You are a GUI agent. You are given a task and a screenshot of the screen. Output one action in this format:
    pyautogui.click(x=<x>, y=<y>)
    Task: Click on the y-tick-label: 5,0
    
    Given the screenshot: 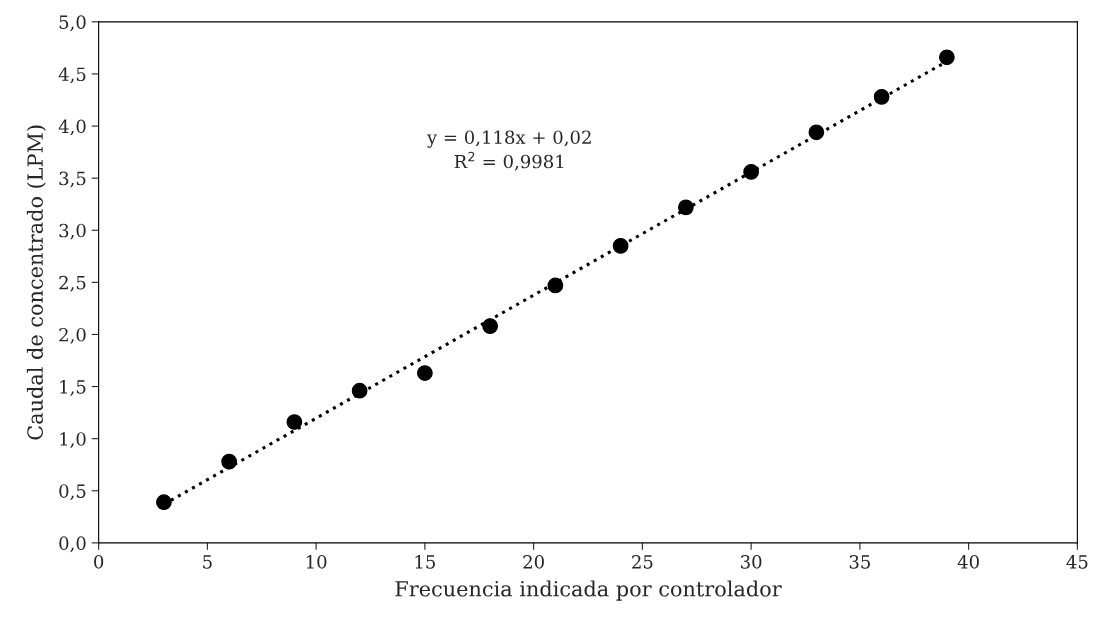 What is the action you would take?
    pyautogui.click(x=72, y=23)
    